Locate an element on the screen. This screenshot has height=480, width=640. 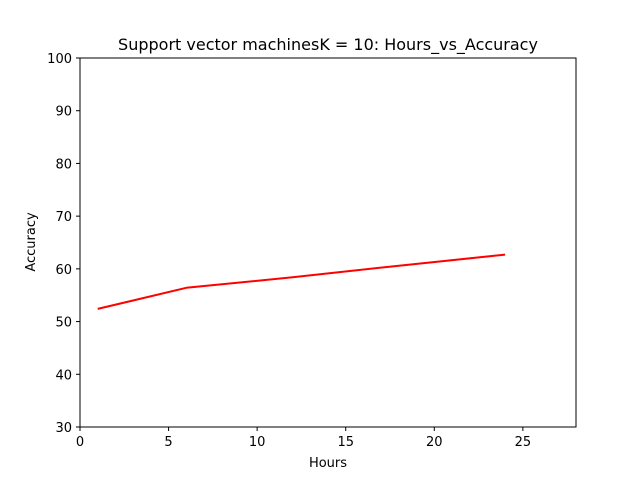
series-layer is located at coordinates (301, 281).